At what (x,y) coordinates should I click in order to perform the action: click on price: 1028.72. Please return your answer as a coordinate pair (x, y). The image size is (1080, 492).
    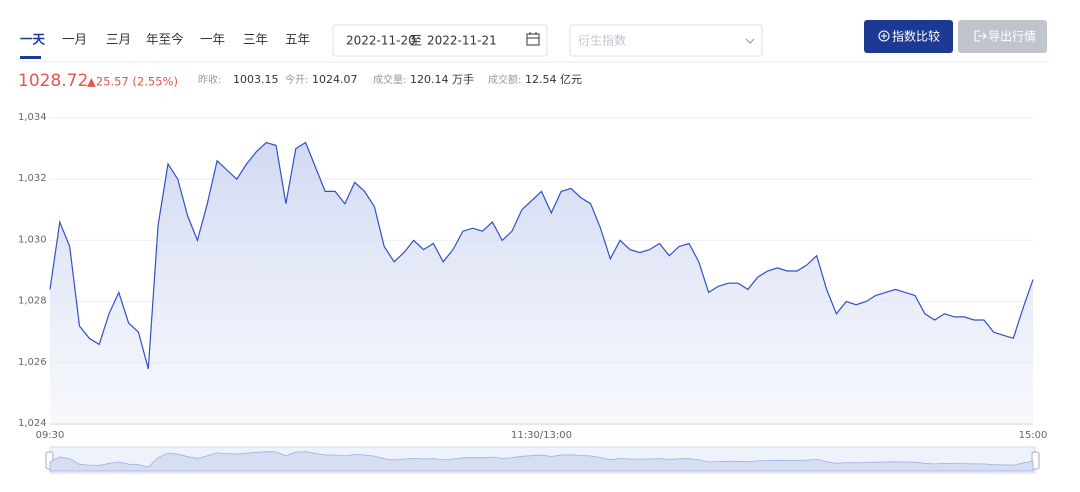
    Looking at the image, I should click on (53, 81).